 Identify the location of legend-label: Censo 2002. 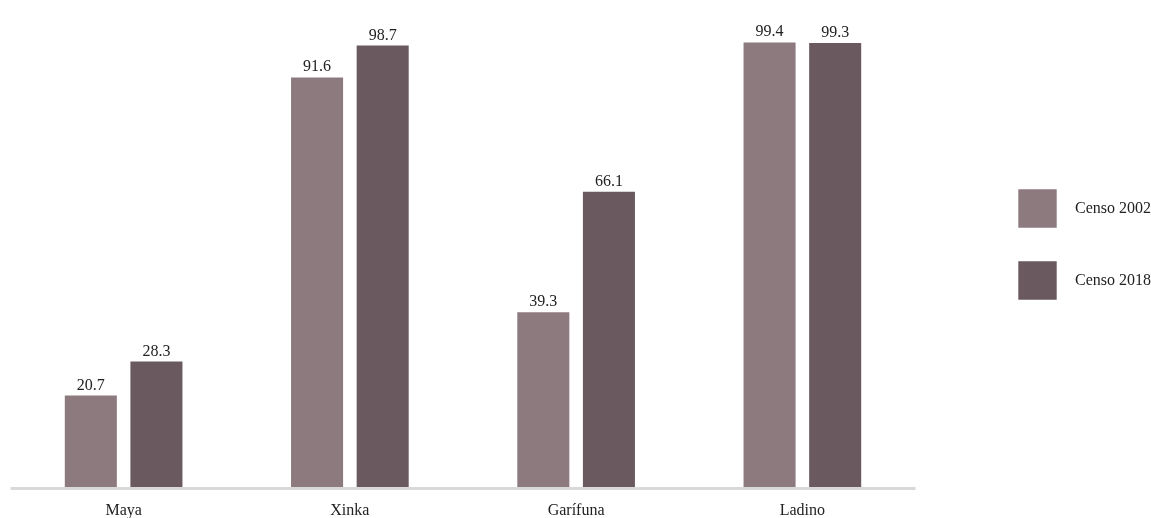
(1113, 208).